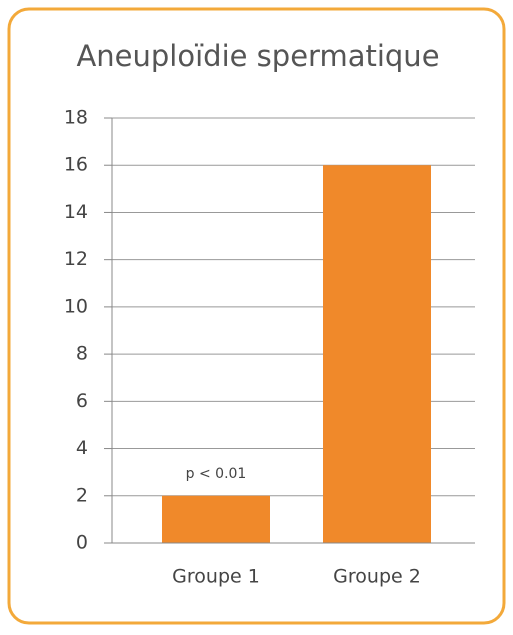 The image size is (513, 635). Describe the element at coordinates (82, 495) in the screenshot. I see `y-tick-label: 2` at that location.